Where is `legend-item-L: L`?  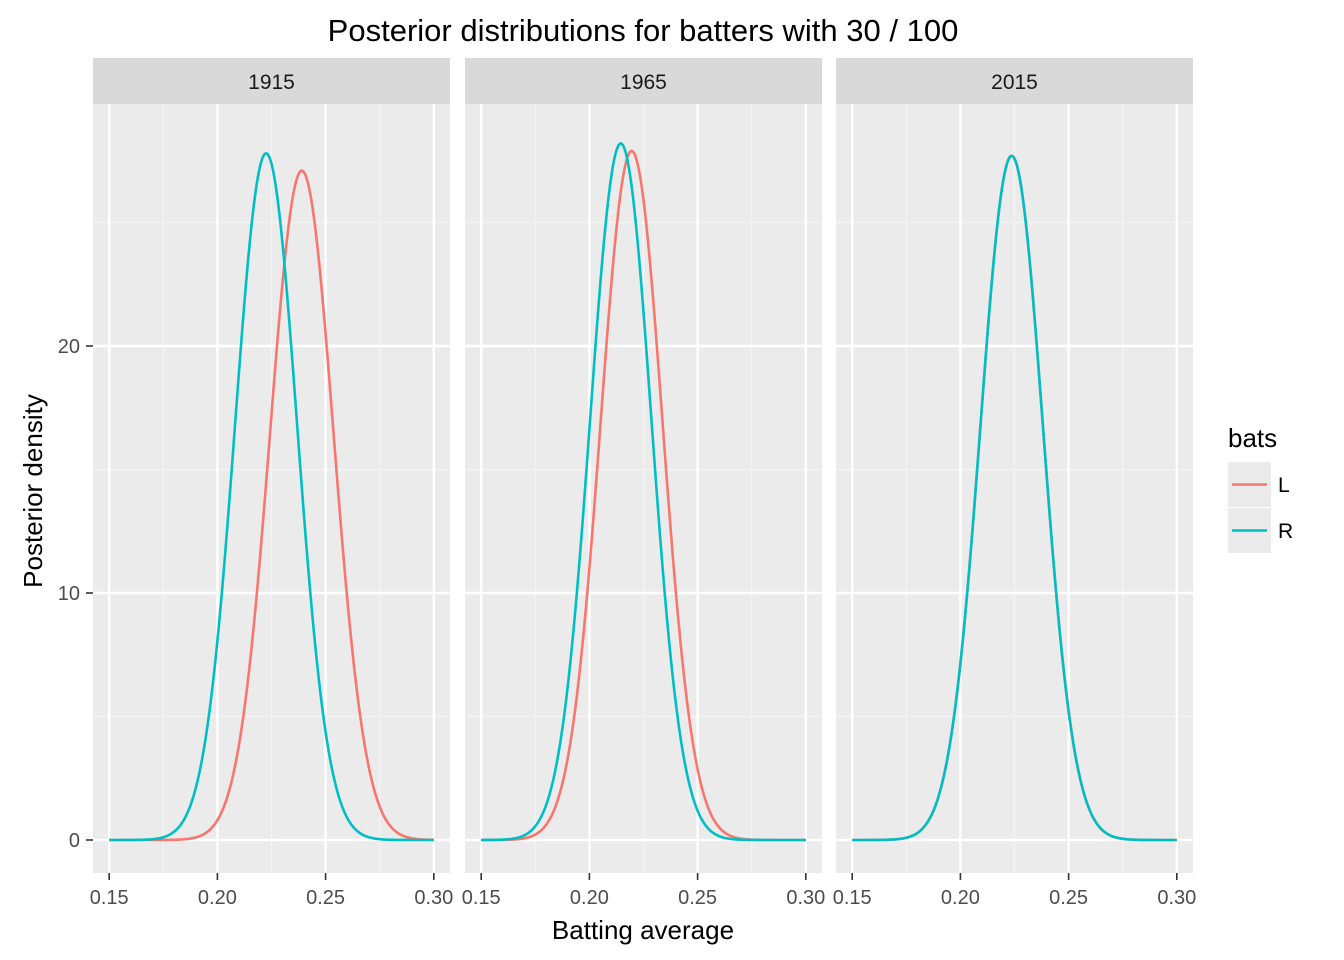
legend-item-L: L is located at coordinates (1259, 484).